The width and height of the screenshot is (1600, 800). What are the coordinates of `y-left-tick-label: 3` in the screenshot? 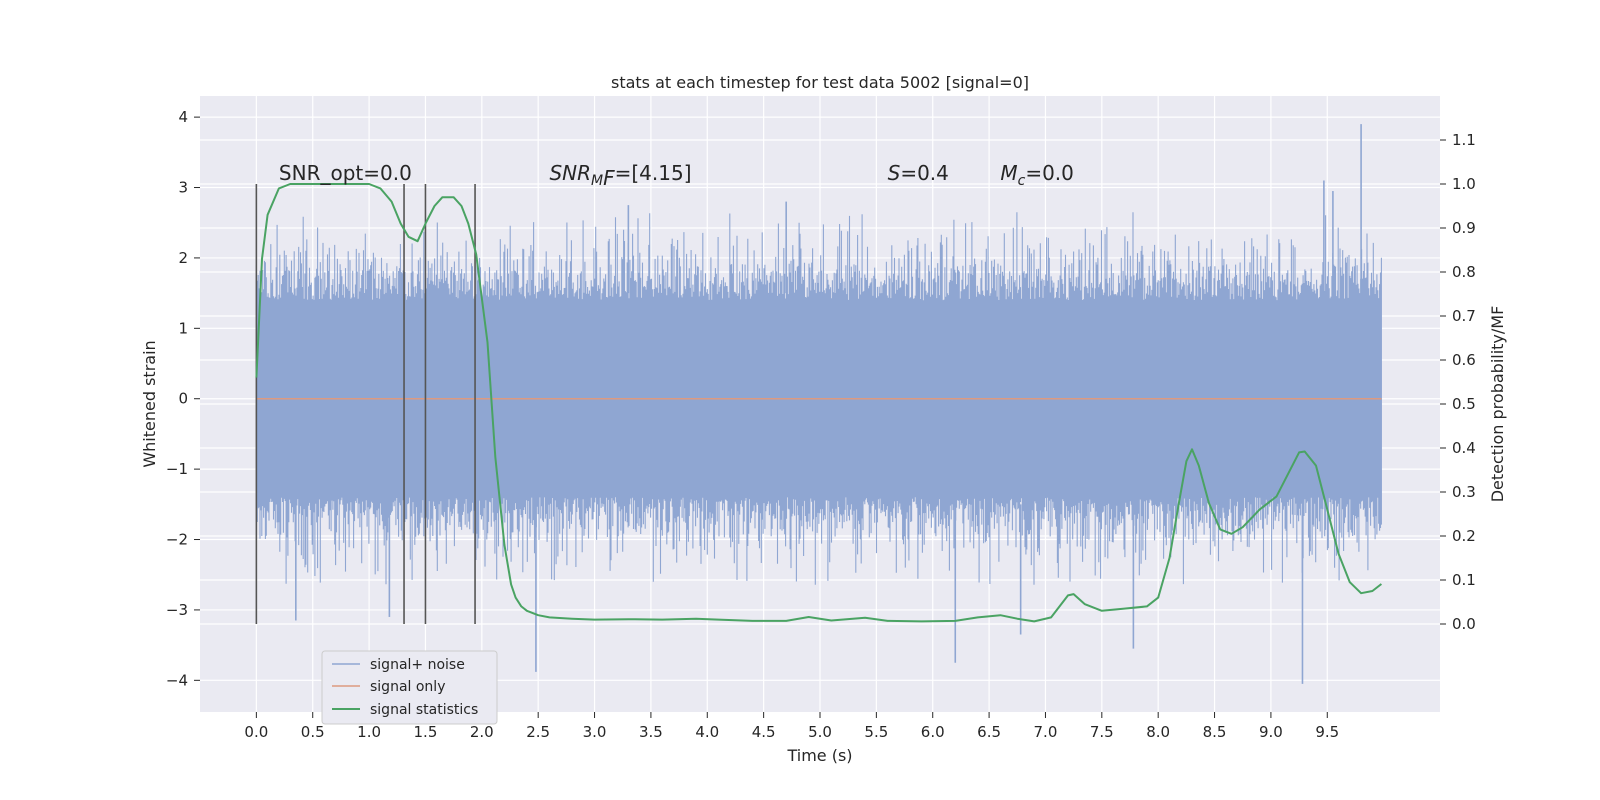 It's located at (183, 188).